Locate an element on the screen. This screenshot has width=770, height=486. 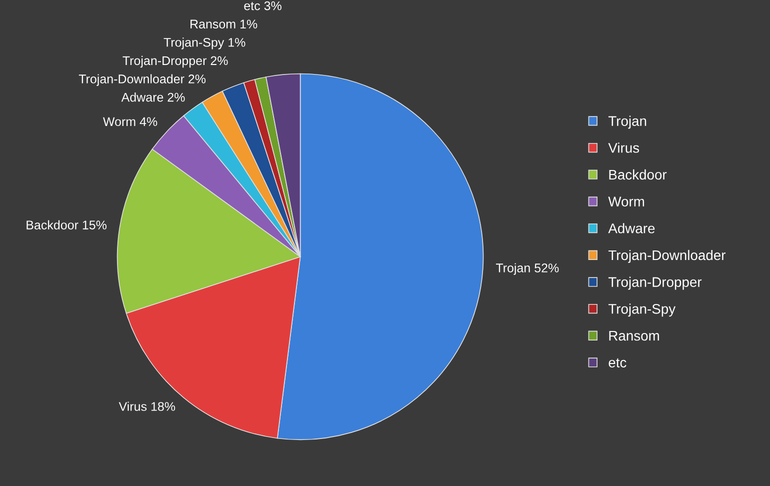
legend-label: Ransom is located at coordinates (634, 335).